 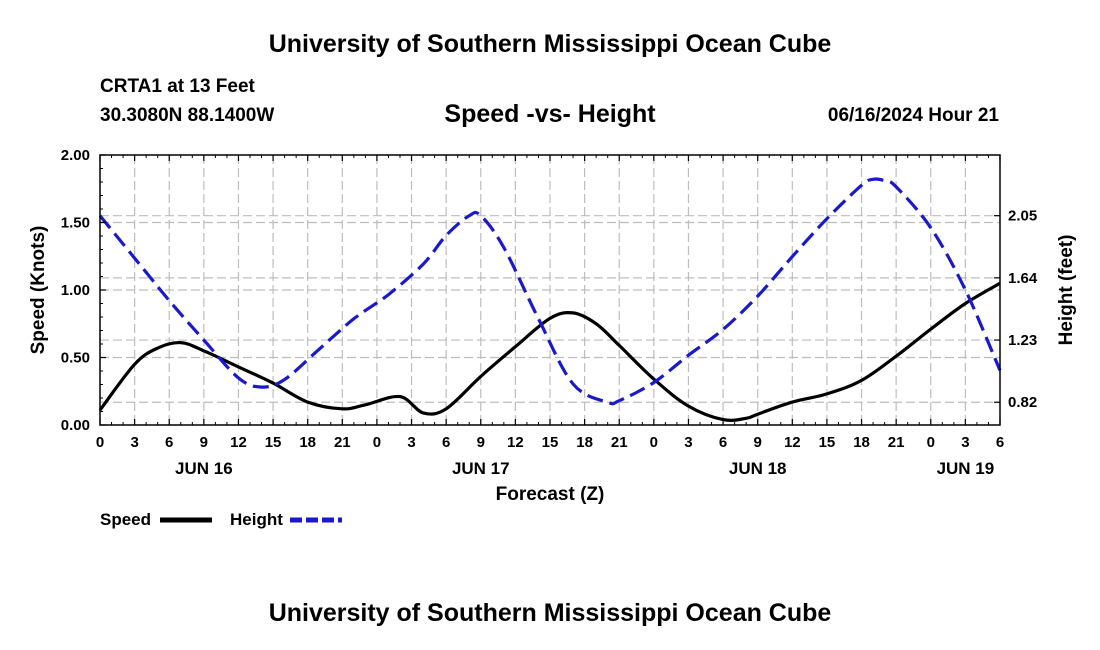 I want to click on y2-tick-label: 1.23, so click(x=1022, y=340).